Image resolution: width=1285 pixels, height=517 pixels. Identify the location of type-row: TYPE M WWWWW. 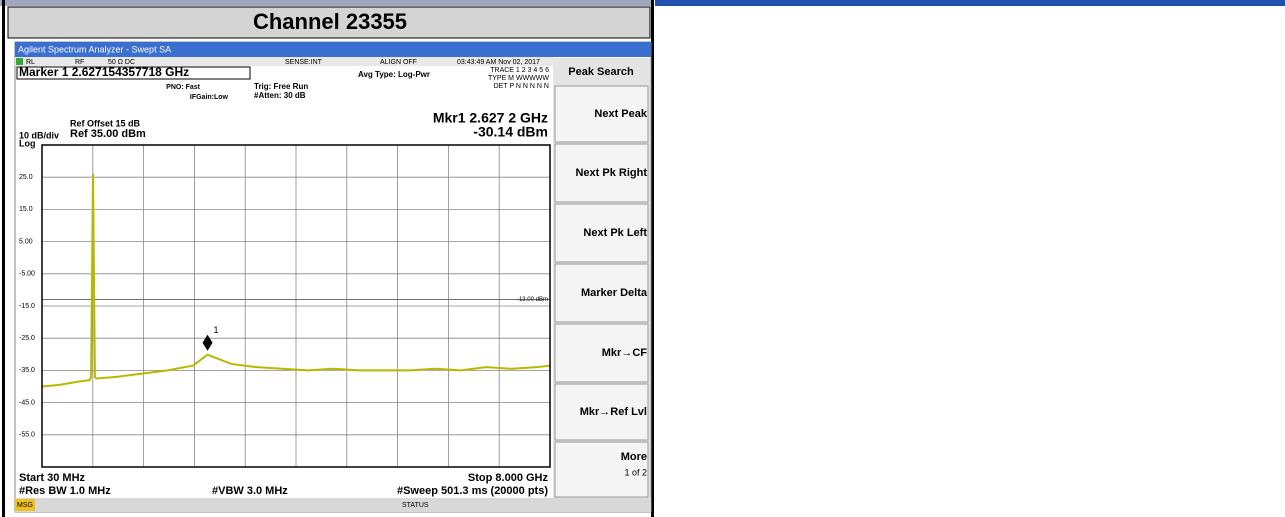
(518, 78).